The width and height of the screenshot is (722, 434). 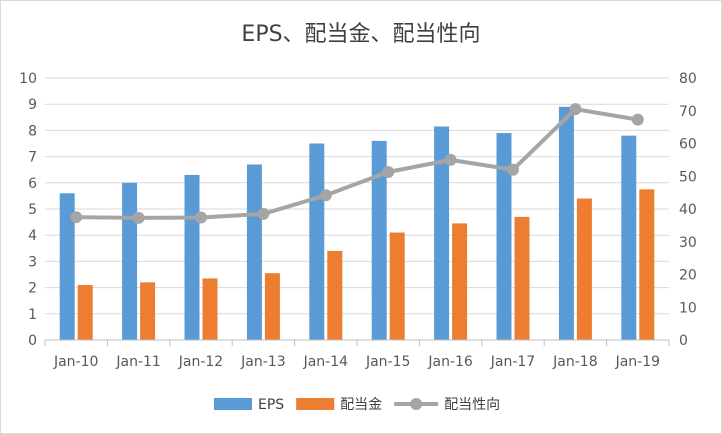 I want to click on x-tick-label: Jan-13, so click(x=262, y=362).